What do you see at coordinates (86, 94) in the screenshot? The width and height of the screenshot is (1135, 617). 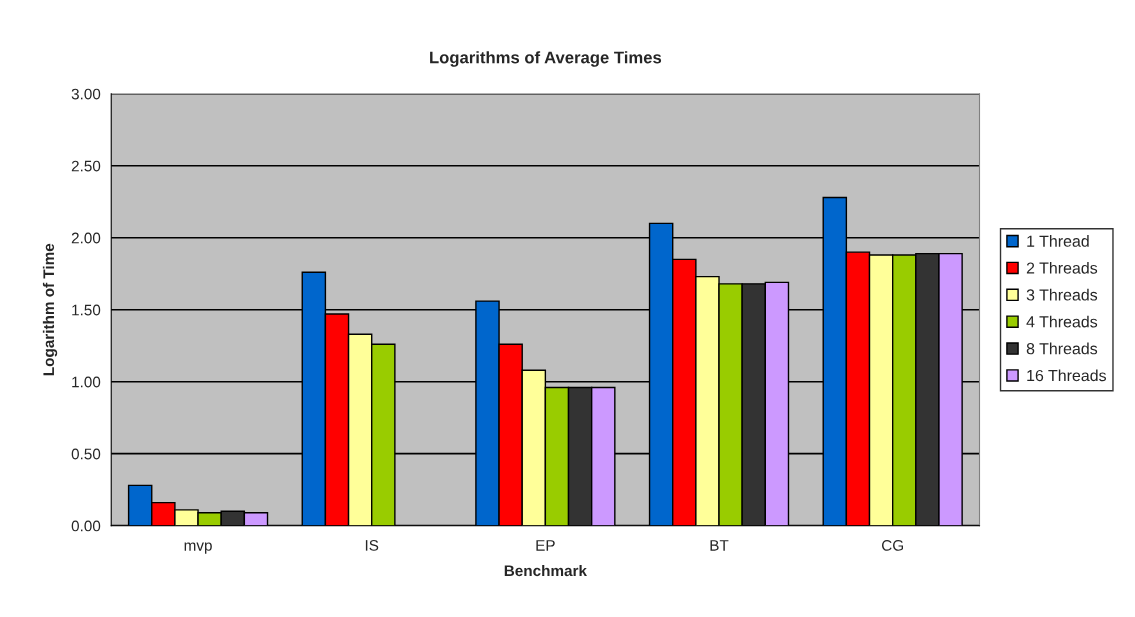 I see `y-tick-label: 3.00` at bounding box center [86, 94].